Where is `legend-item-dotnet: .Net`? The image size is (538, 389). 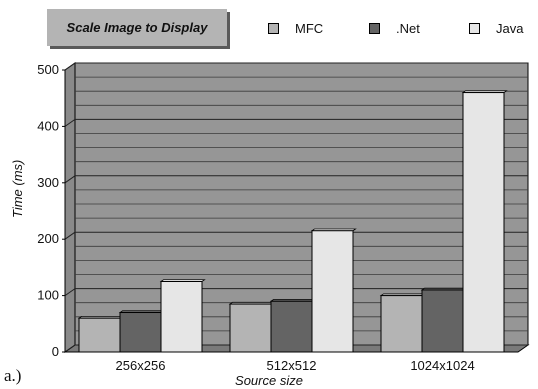
legend-item-dotnet: .Net is located at coordinates (409, 29).